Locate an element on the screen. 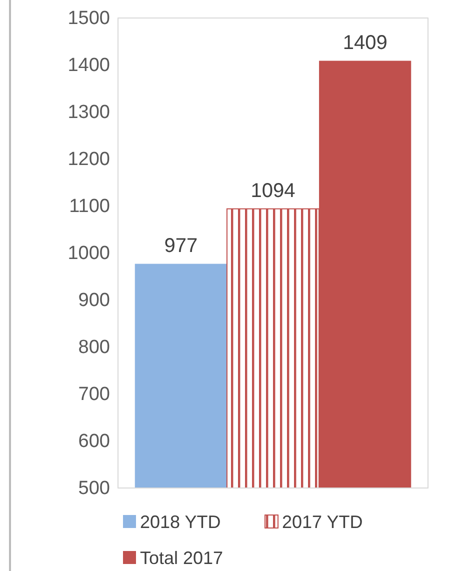 The height and width of the screenshot is (571, 450). data-label: 1094 is located at coordinates (273, 191).